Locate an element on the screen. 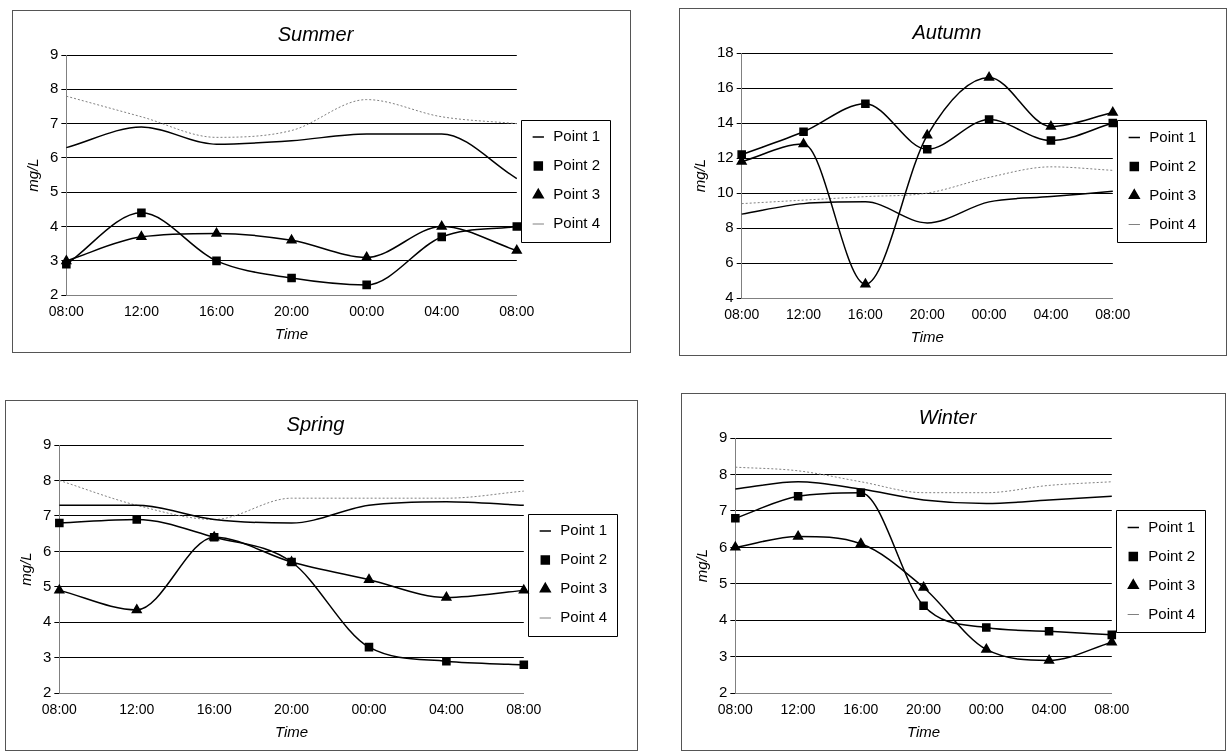 This screenshot has height=751, width=1227. y-tick-label: 16 is located at coordinates (725, 87).